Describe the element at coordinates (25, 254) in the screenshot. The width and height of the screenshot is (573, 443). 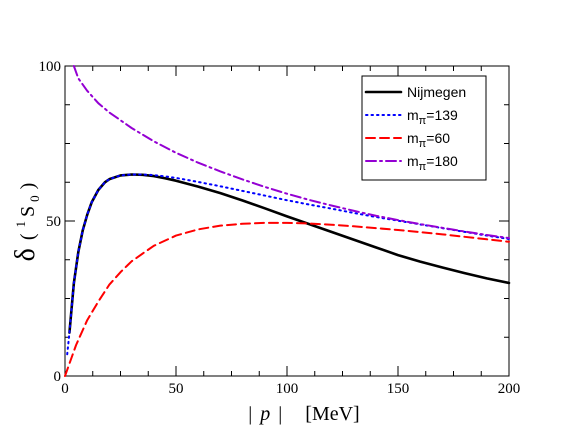
I see `y-axis-symbol: δ` at that location.